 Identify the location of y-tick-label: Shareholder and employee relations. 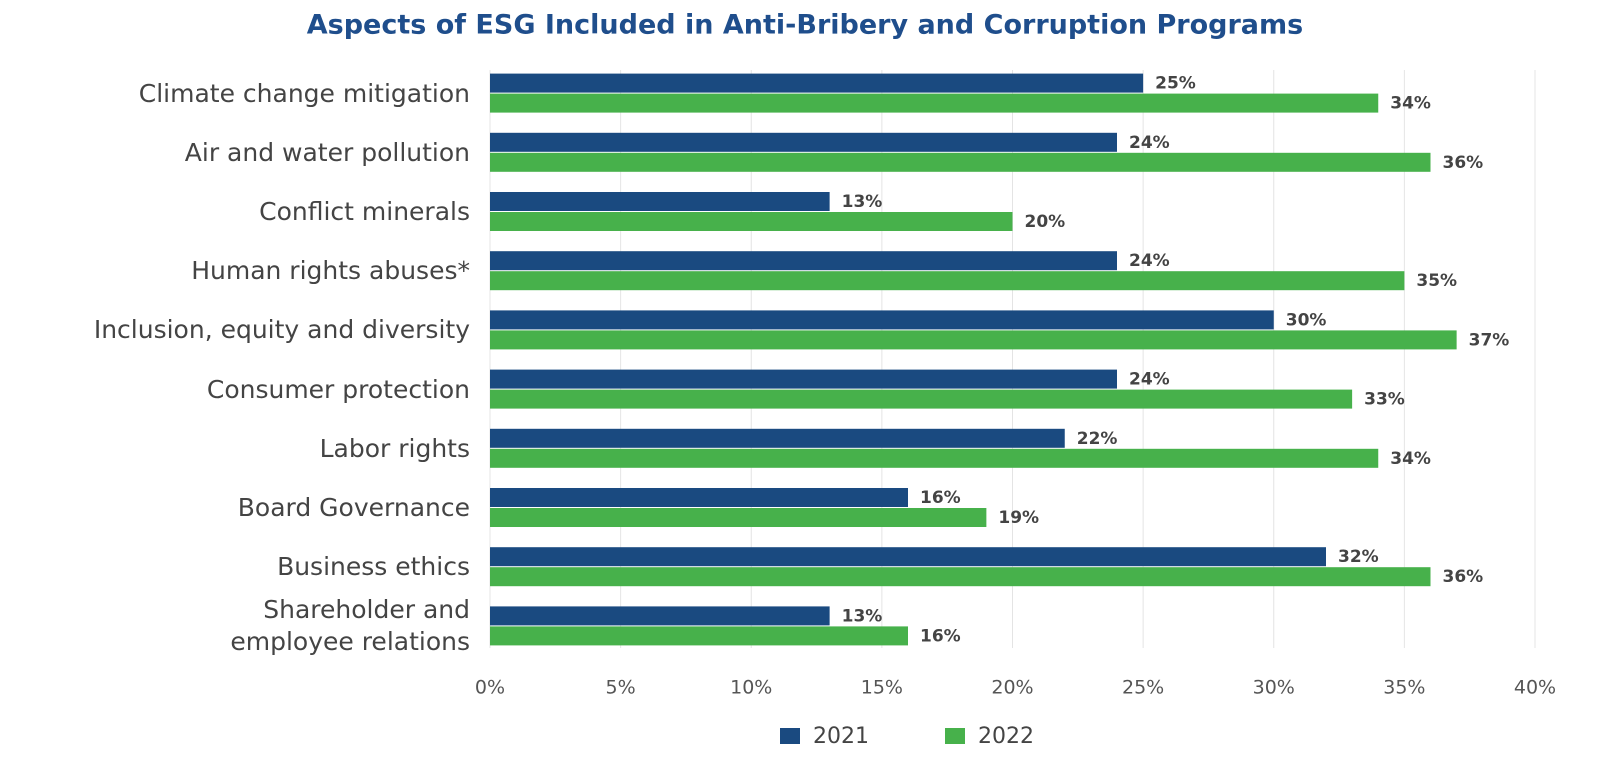
(350, 626).